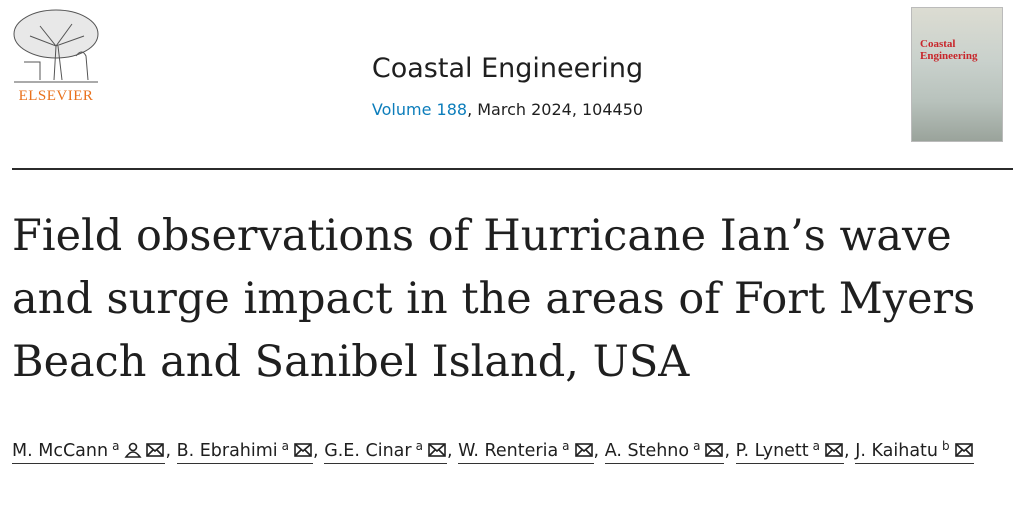 The image size is (1023, 527). I want to click on journal-info: Volume 188, March 2024, 104450, so click(507, 109).